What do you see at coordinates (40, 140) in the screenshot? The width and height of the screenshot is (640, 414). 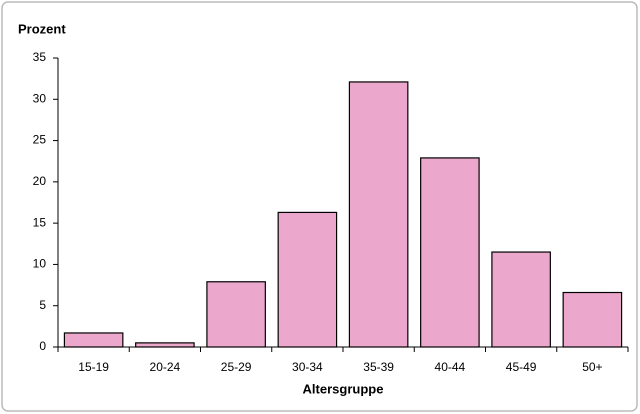 I see `y-tick-label: 25` at bounding box center [40, 140].